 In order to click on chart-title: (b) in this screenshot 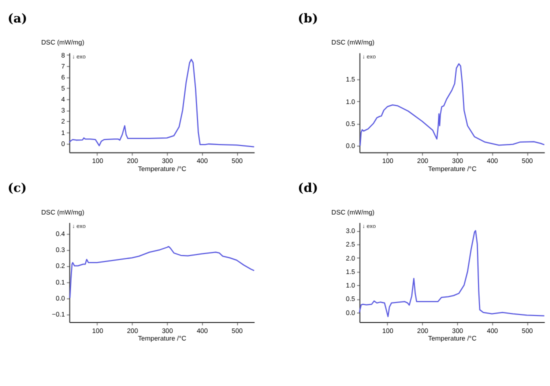, I will do `click(308, 18)`.